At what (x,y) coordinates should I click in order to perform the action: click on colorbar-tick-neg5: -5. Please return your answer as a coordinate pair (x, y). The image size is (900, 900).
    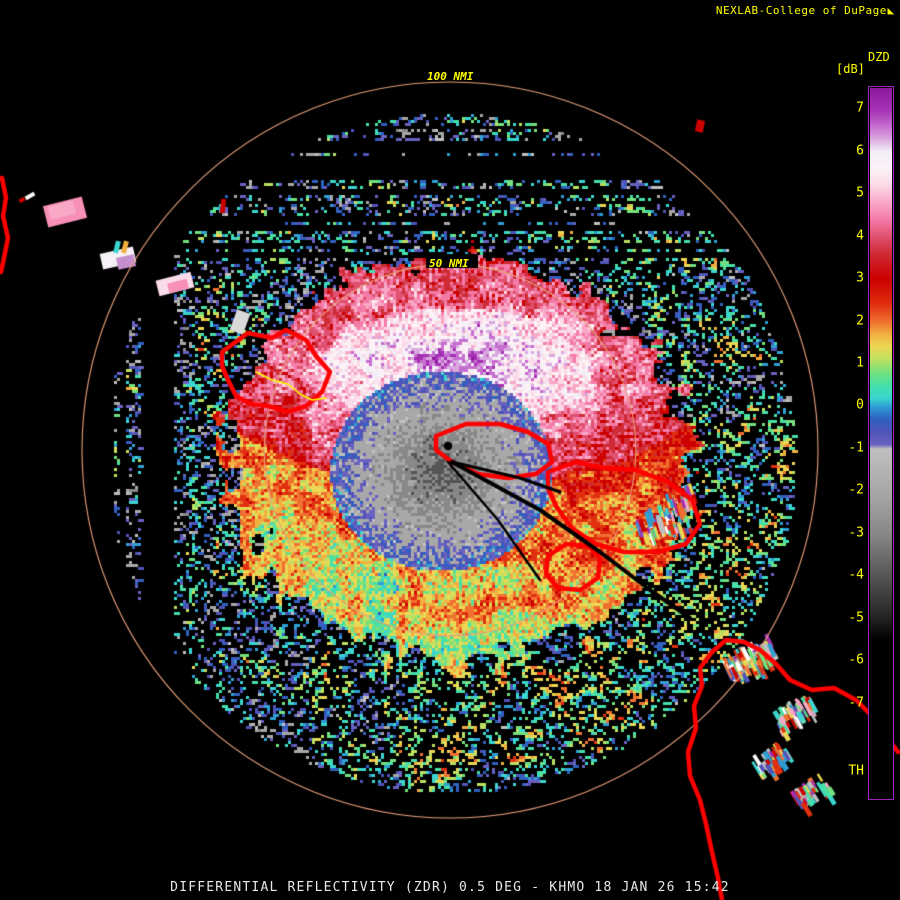
    Looking at the image, I should click on (856, 618).